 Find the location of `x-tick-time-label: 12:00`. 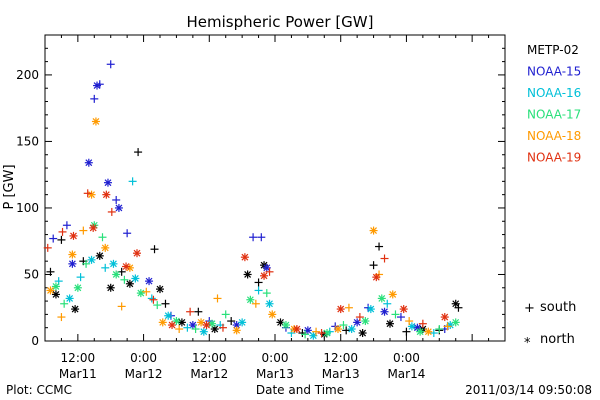

x-tick-time-label: 12:00 is located at coordinates (209, 358).